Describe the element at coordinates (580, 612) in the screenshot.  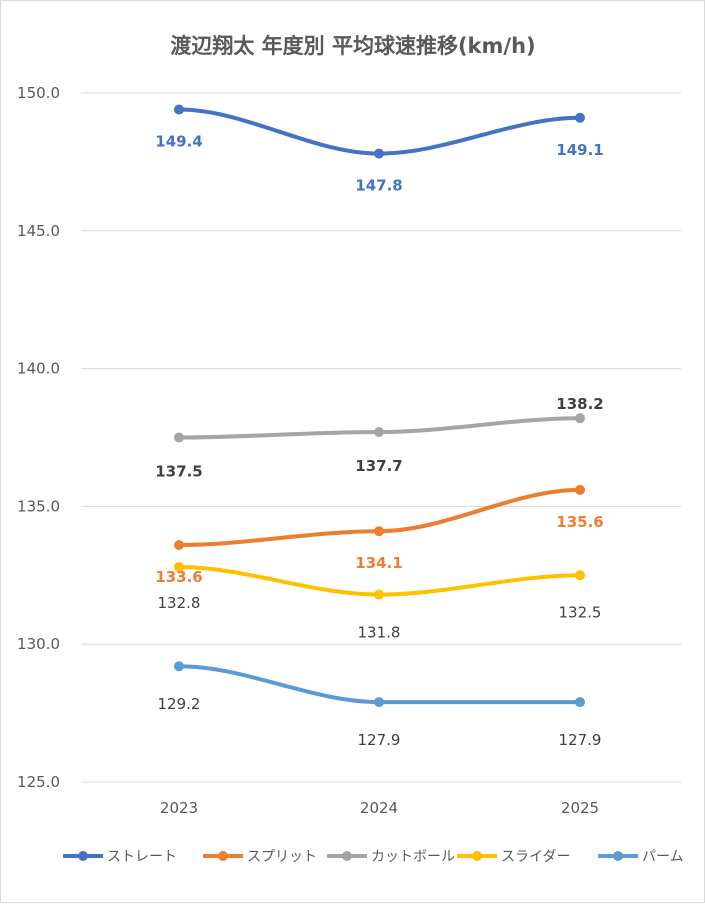
I see `data-label: 132.5` at that location.